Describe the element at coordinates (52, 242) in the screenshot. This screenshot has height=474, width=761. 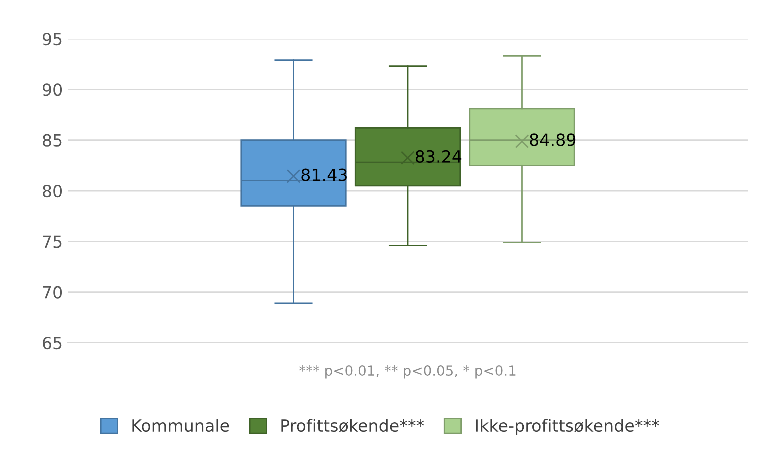
I see `y-tick-label: 75` at that location.